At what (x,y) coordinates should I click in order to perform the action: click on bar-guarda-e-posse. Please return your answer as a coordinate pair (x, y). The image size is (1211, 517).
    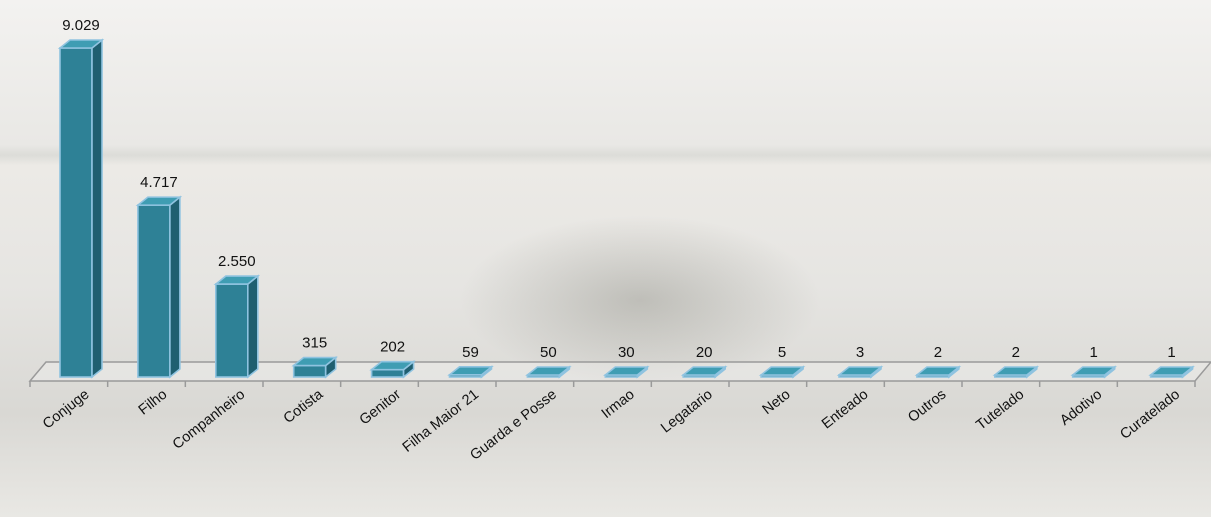
    Looking at the image, I should click on (548, 372).